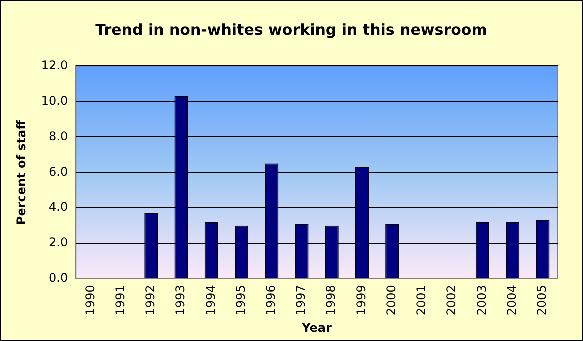  What do you see at coordinates (301, 300) in the screenshot?
I see `x-tick-label: 1997` at bounding box center [301, 300].